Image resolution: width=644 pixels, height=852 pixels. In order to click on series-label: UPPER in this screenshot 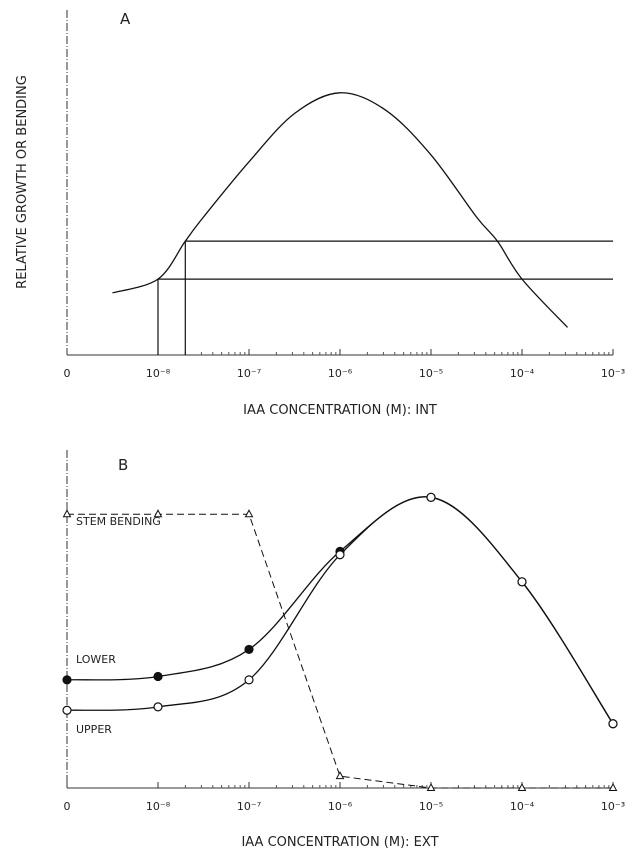, I will do `click(94, 729)`.